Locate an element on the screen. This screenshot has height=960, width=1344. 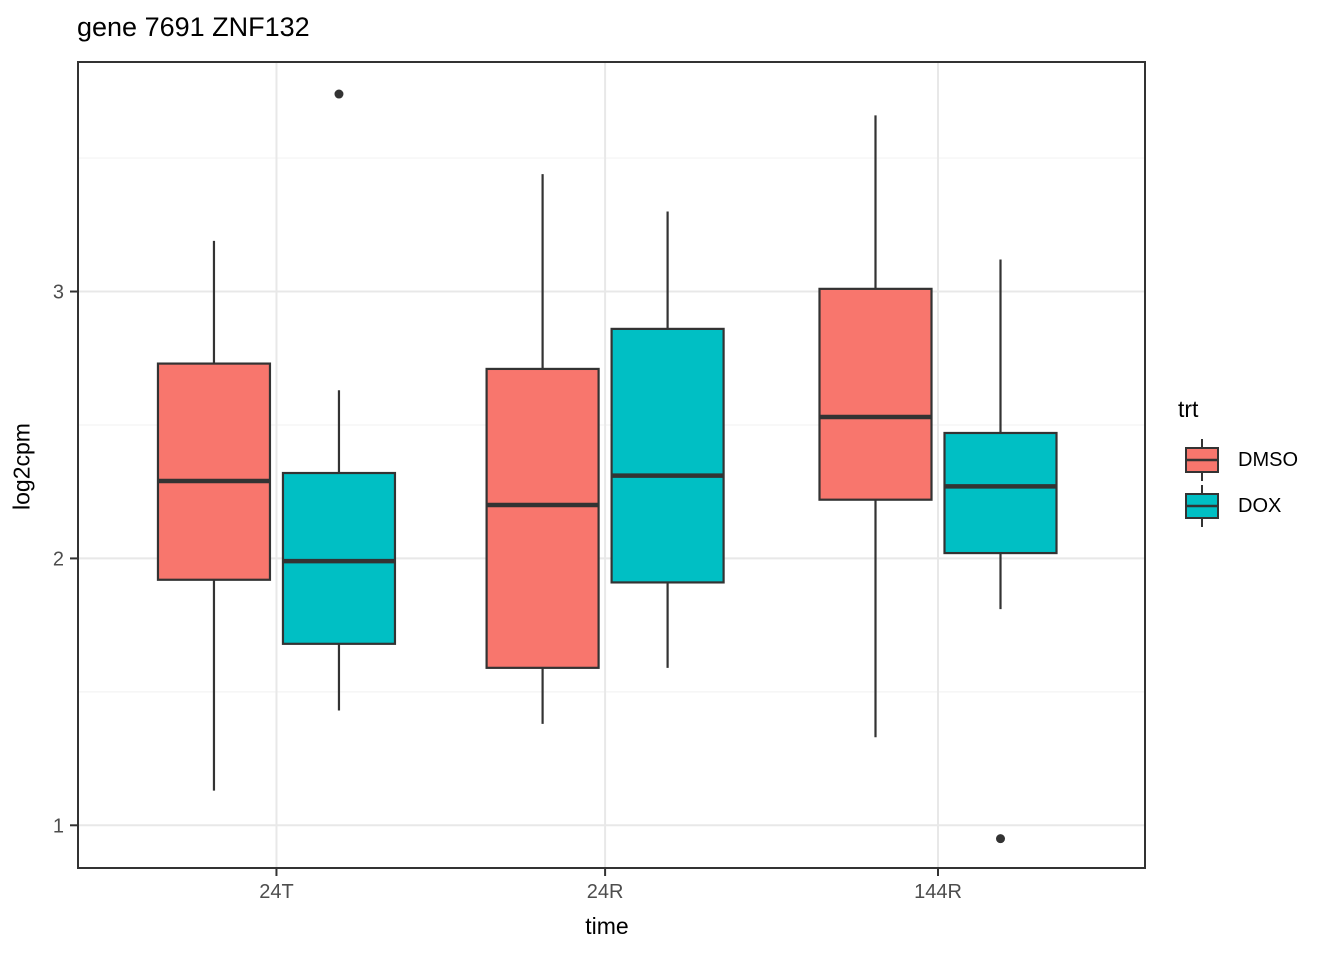
legend-key-dmso-boxplot-icon is located at coordinates (1202, 460).